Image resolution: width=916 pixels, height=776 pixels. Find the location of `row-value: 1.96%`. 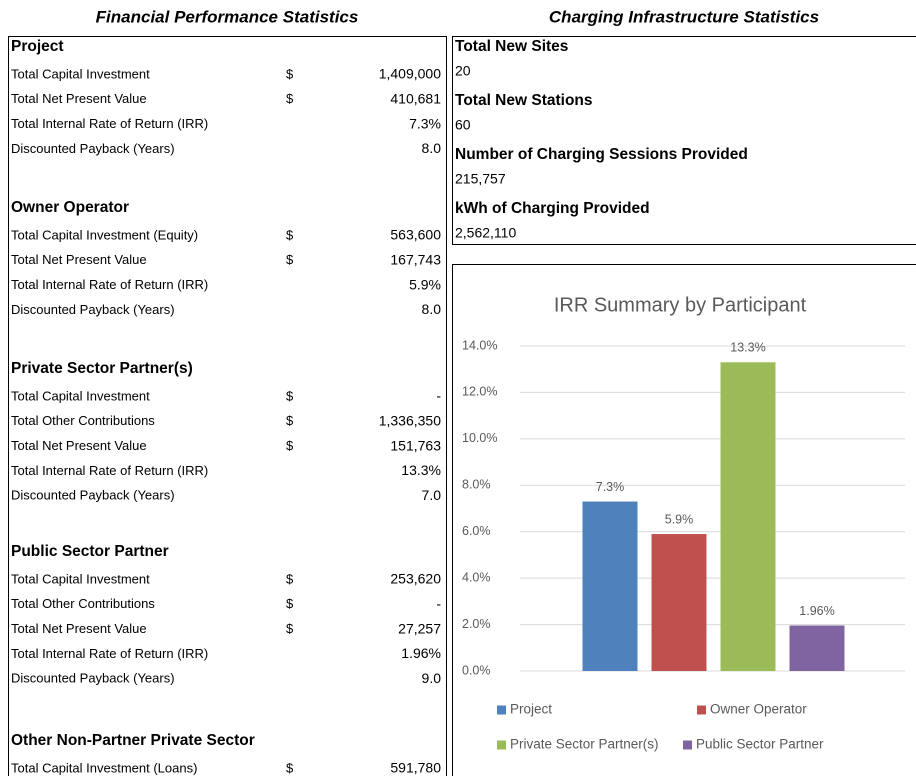

row-value: 1.96% is located at coordinates (421, 653).